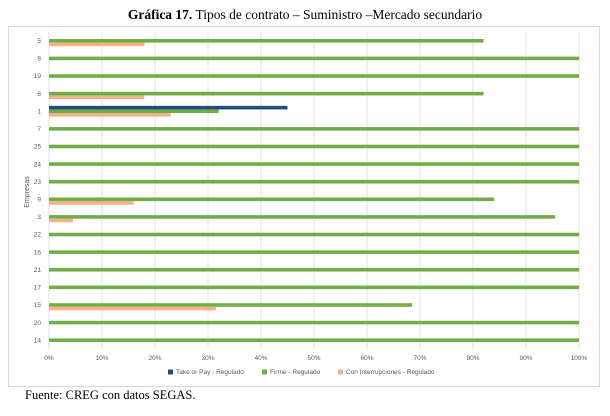 This screenshot has width=610, height=416. Describe the element at coordinates (260, 358) in the screenshot. I see `x-tick-label: 40%` at that location.